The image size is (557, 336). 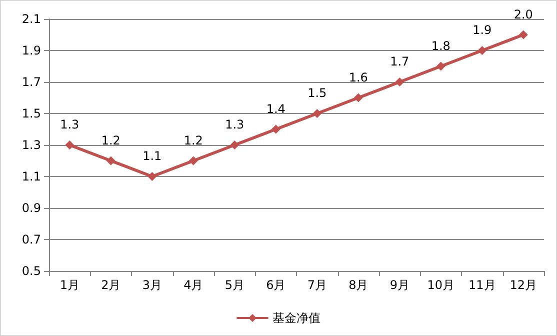 I want to click on data-label: 1.6, so click(x=358, y=77).